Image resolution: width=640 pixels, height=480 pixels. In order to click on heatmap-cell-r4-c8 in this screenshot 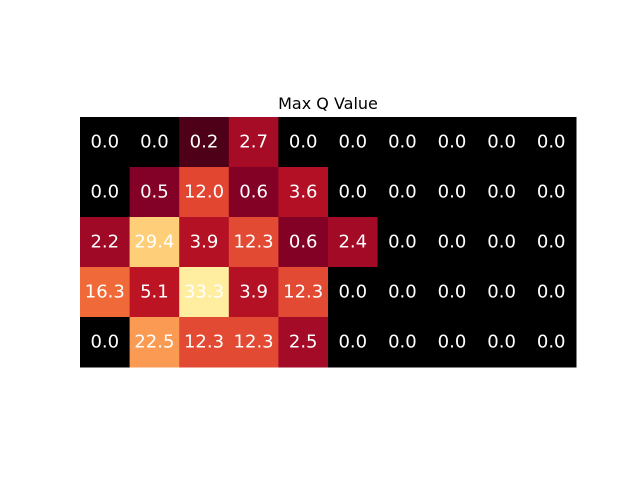, I will do `click(501, 342)`.